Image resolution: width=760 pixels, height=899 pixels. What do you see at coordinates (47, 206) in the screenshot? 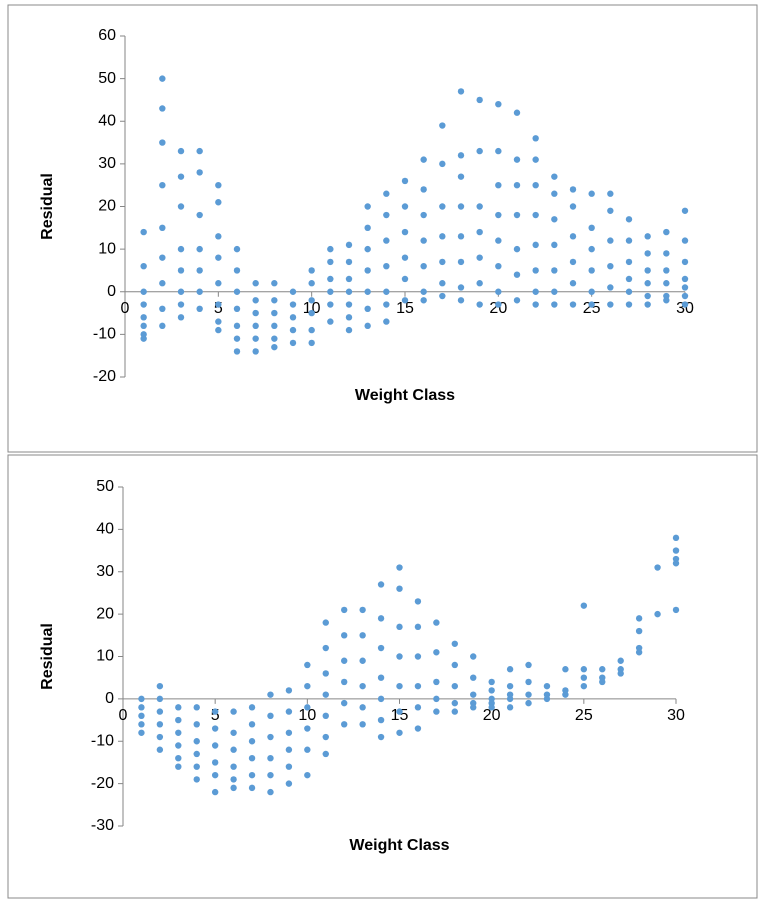
I see `y-axis-title: Residual` at bounding box center [47, 206].